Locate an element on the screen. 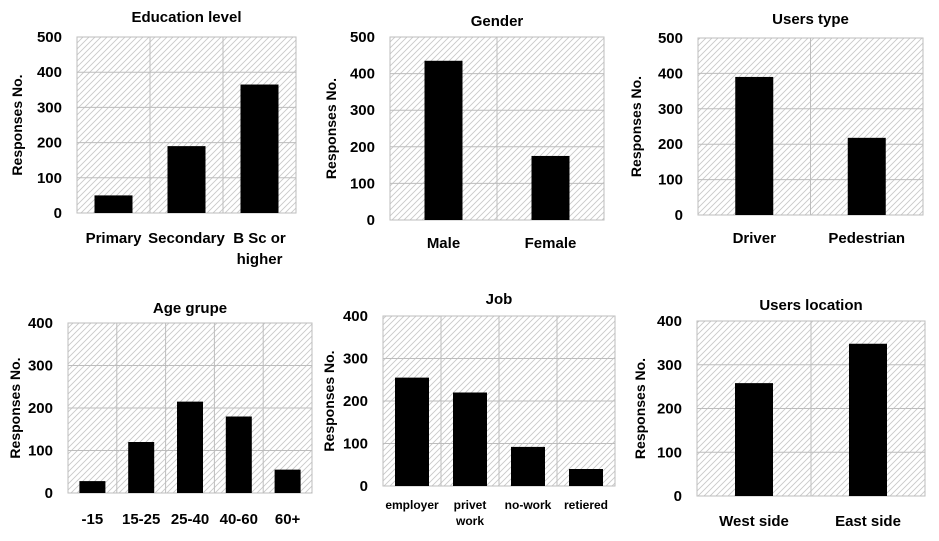  category-label: 15-25 is located at coordinates (141, 519).